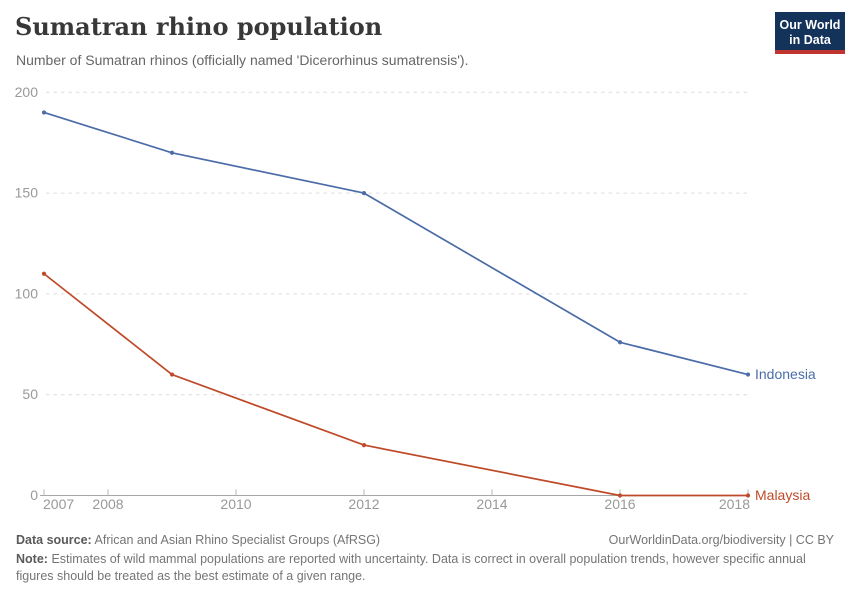 This screenshot has height=600, width=850. Describe the element at coordinates (107, 504) in the screenshot. I see `x-tick-label-2008: 2008` at that location.